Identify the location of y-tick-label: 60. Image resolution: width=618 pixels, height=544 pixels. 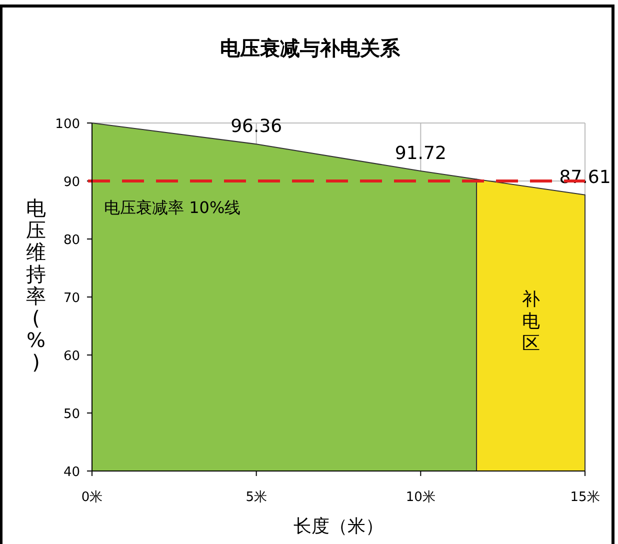
(71, 356).